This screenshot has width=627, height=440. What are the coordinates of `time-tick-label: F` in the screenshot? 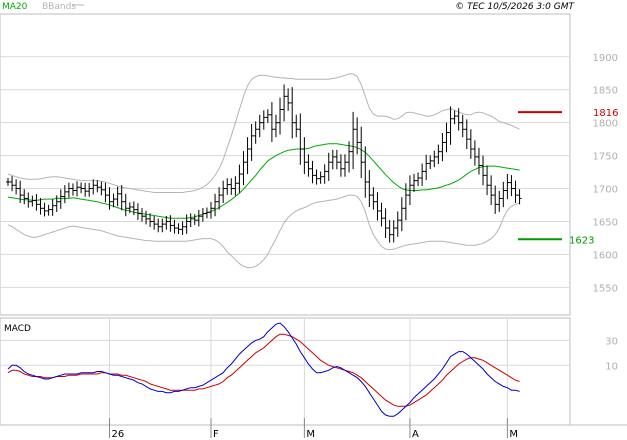 It's located at (216, 434).